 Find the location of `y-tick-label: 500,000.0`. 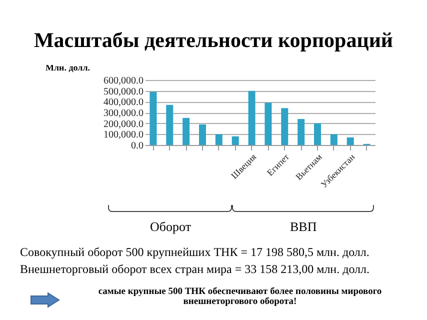

y-tick-label: 500,000.0 is located at coordinates (124, 92).